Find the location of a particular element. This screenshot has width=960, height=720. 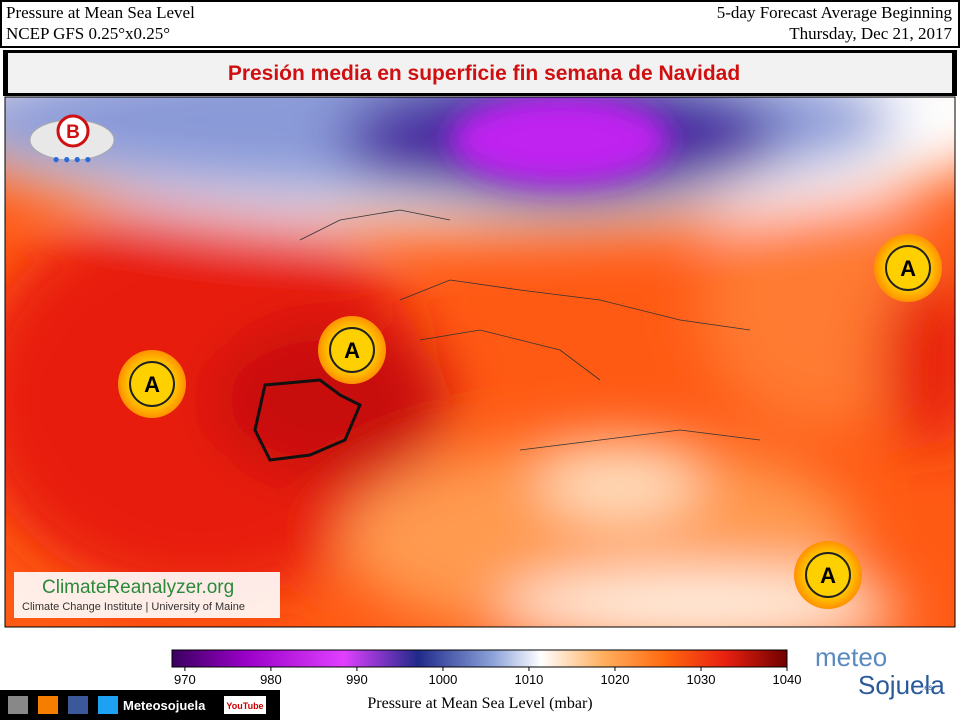

header-date: Thursday, Dec 21, 2017 is located at coordinates (870, 33).